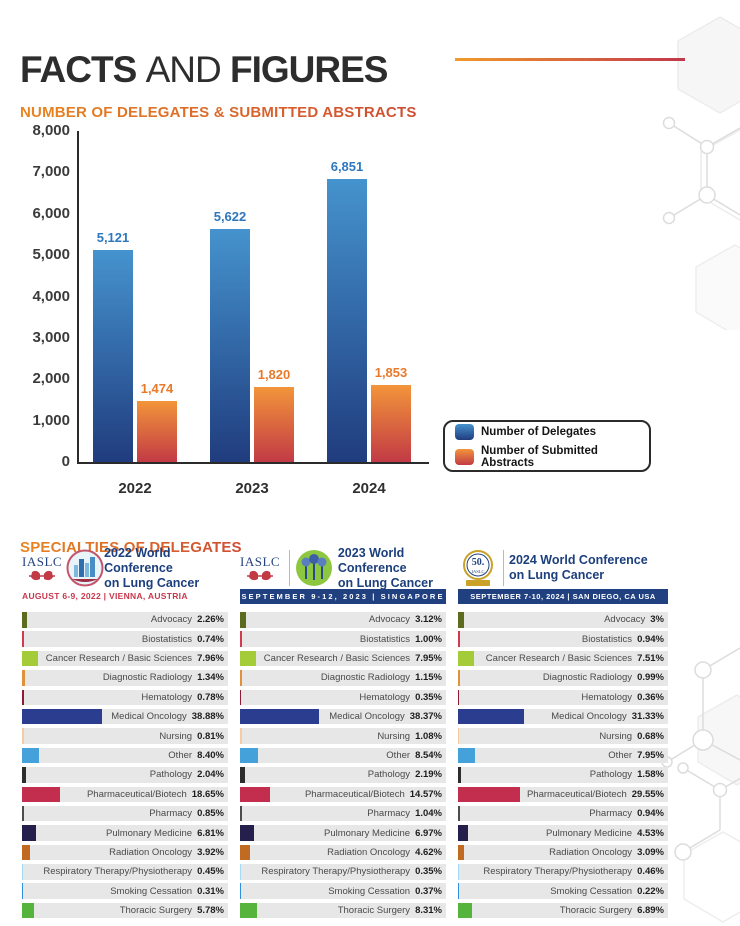  I want to click on bar-delegates-2023, so click(230, 345).